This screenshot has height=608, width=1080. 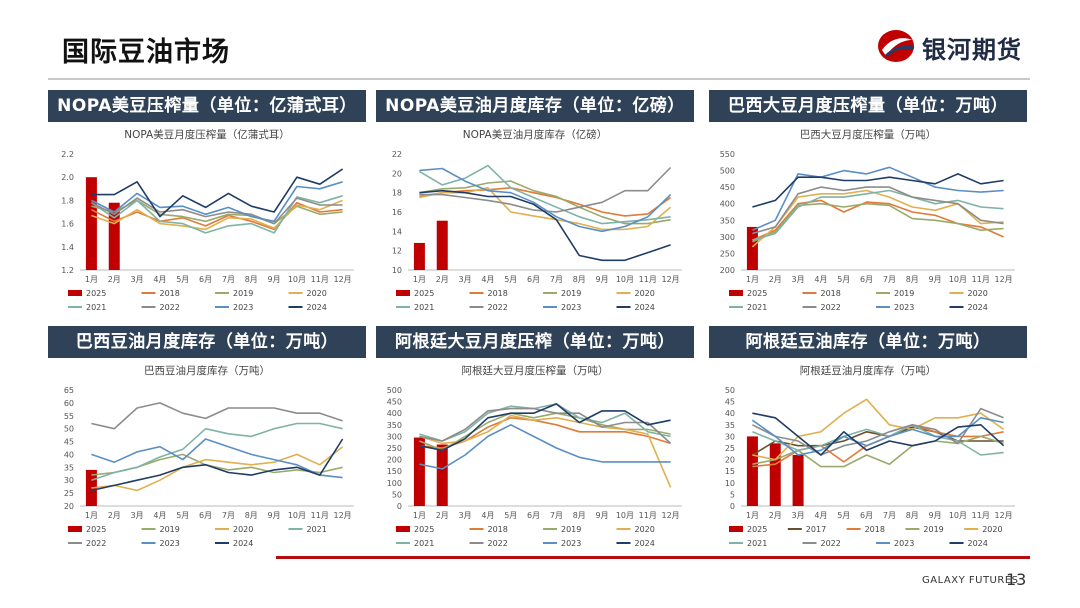 I want to click on y-tick-label: 400, so click(x=727, y=204).